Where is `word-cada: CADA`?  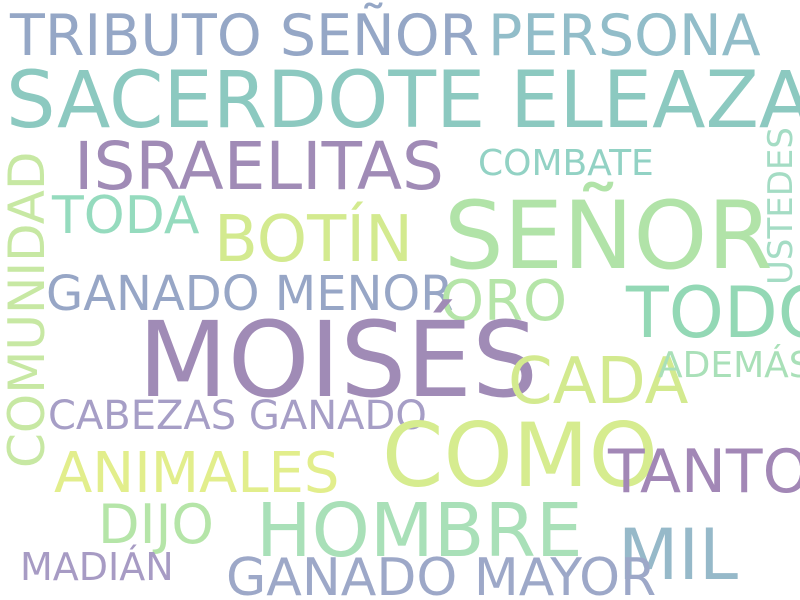 word-cada: CADA is located at coordinates (598, 382).